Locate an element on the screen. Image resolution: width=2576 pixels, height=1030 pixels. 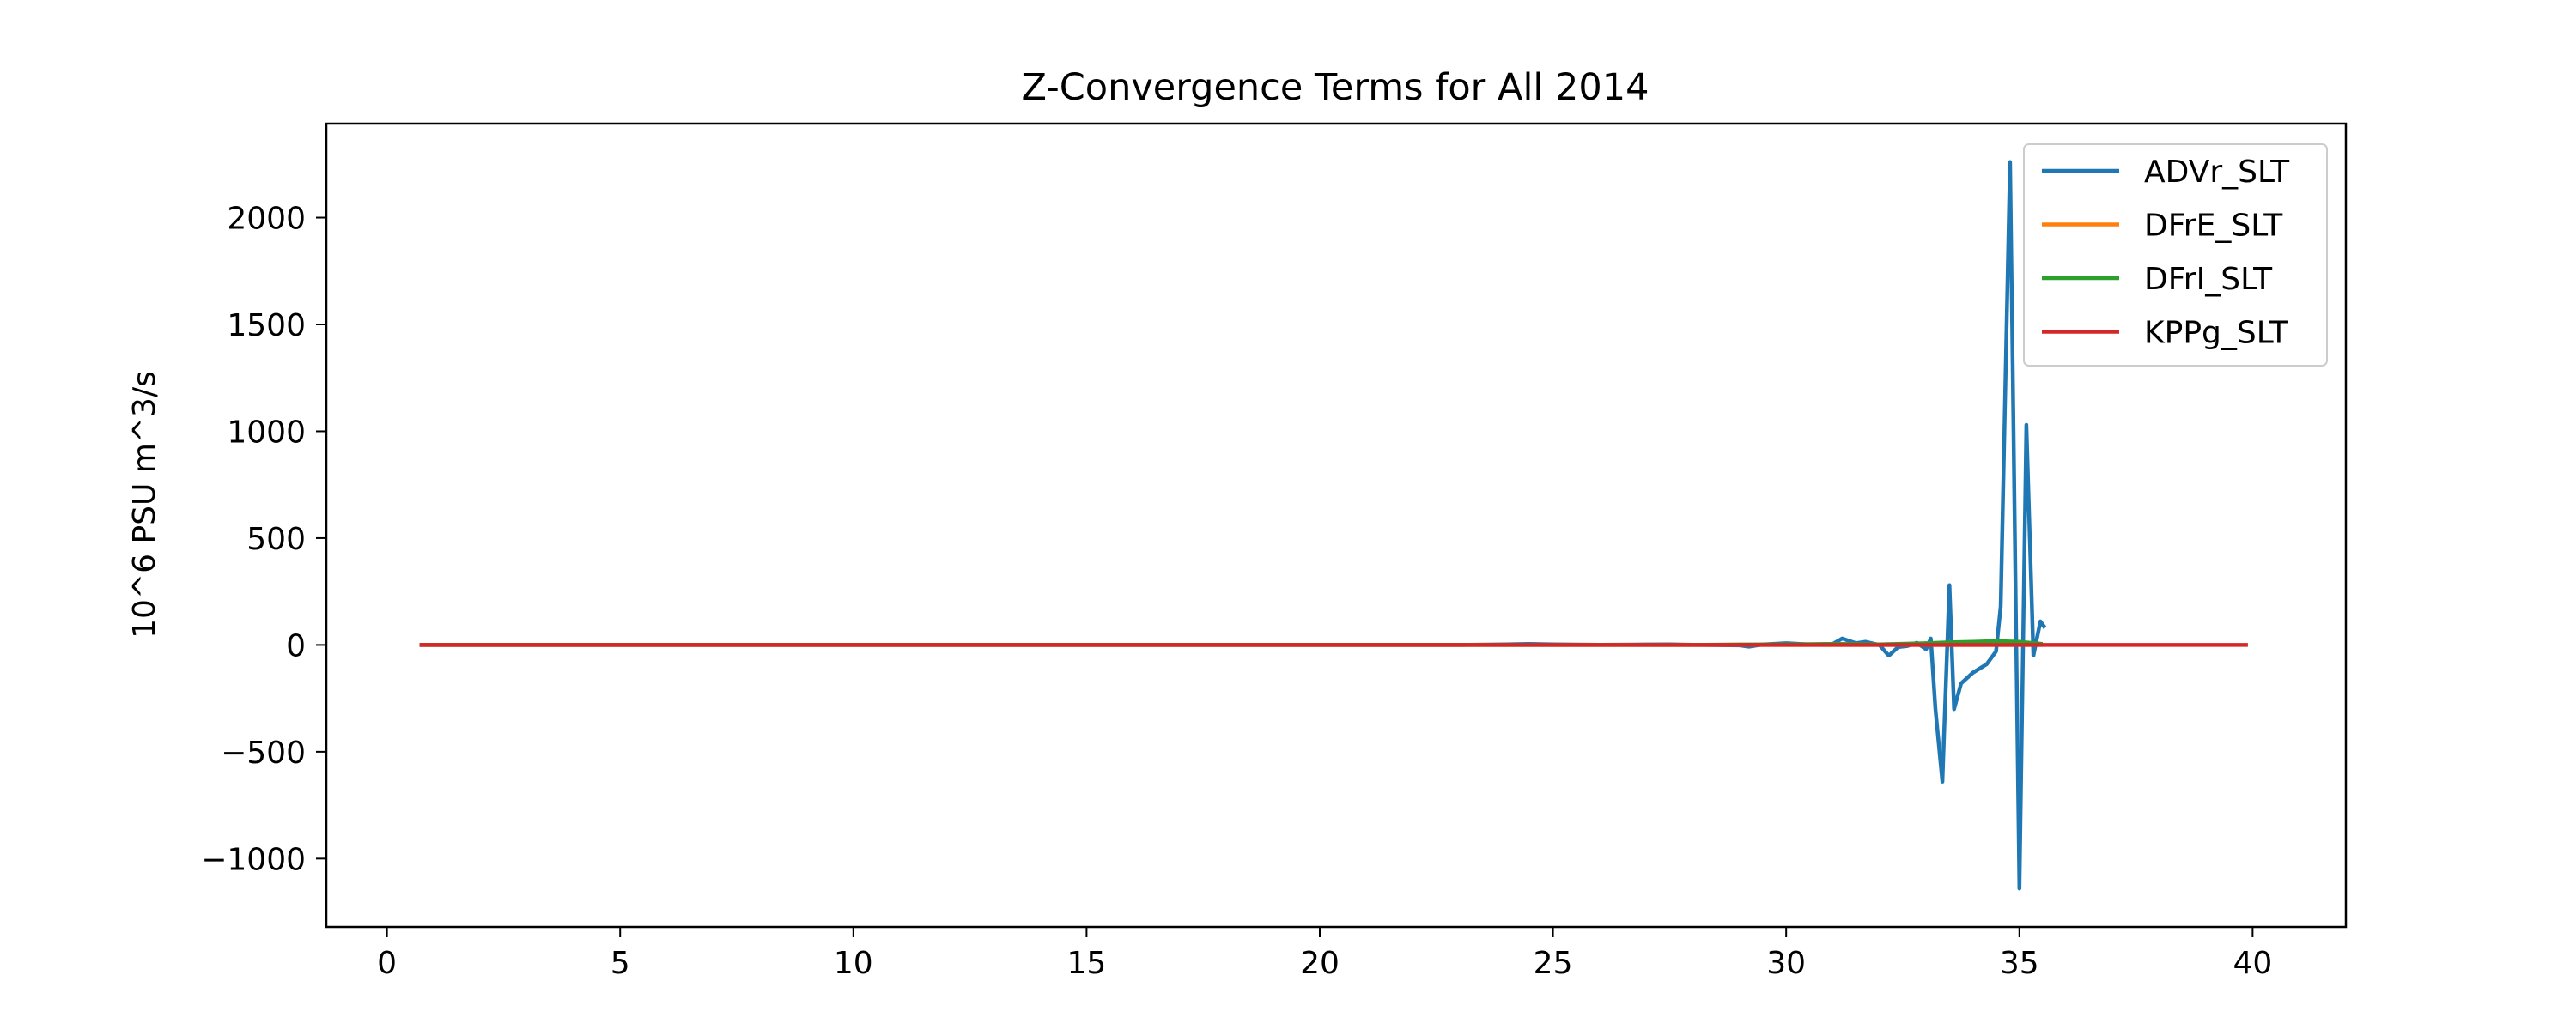
x-axis: 0 5 10 15 20 25 30 35 40 is located at coordinates (1324, 954).